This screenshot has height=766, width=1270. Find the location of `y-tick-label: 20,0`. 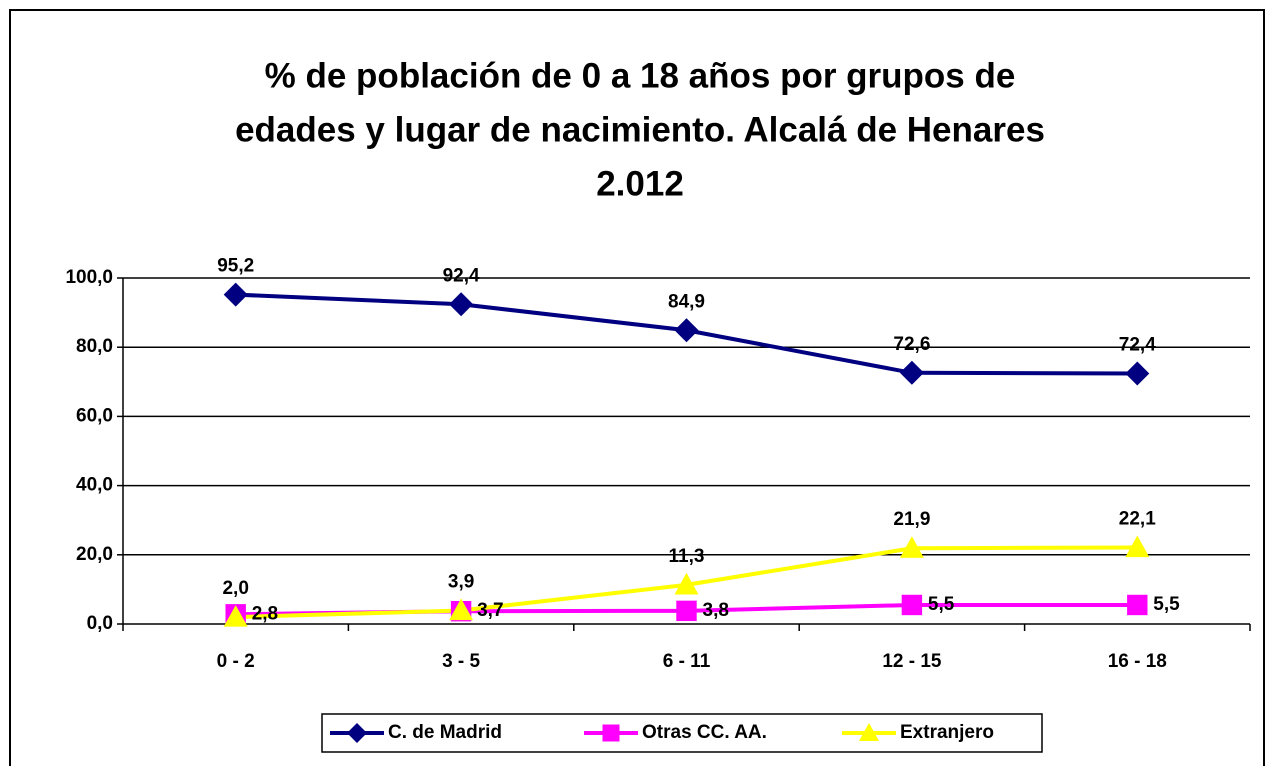

y-tick-label: 20,0 is located at coordinates (94, 554).